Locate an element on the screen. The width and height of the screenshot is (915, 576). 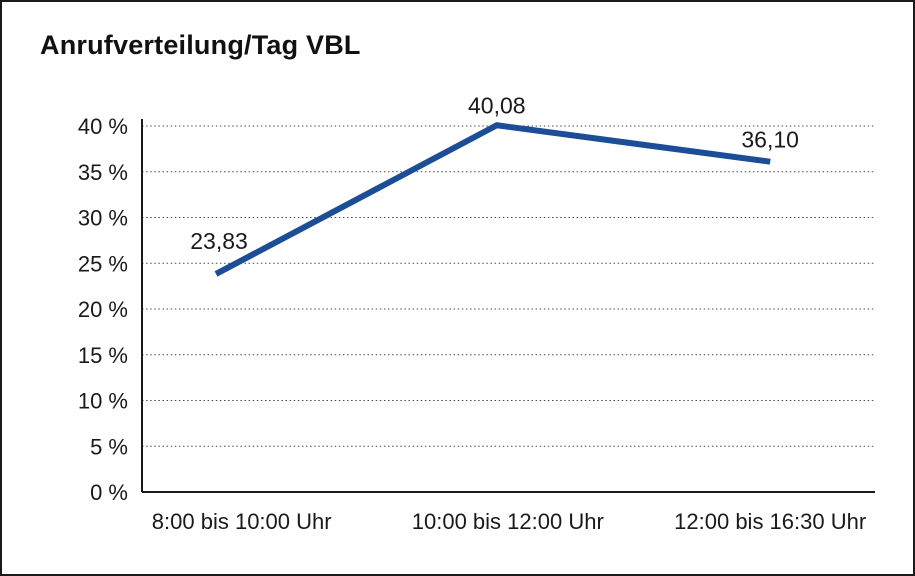
y-axis-tick-label: 40 % is located at coordinates (103, 126).